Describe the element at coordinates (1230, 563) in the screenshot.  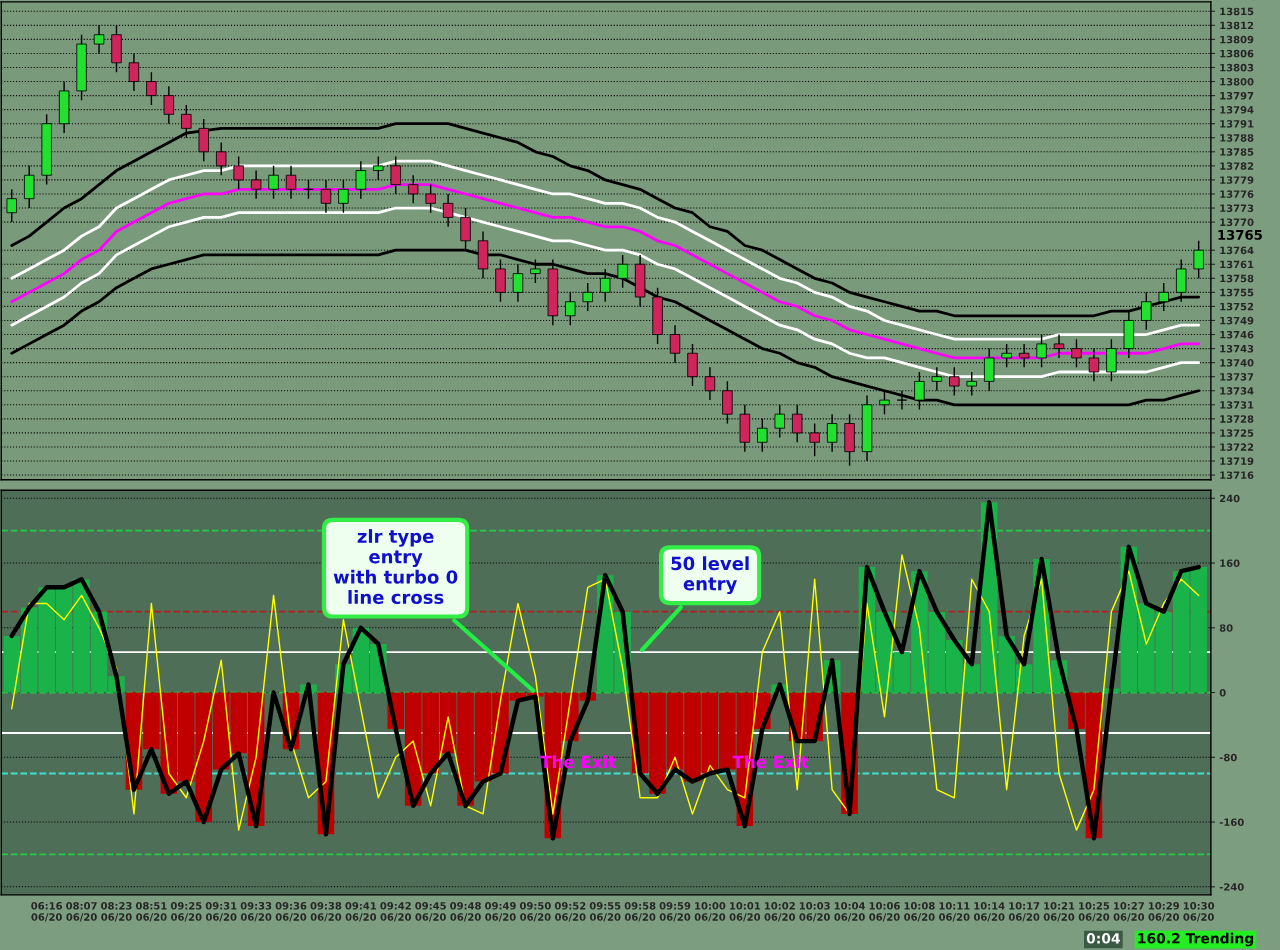
I see `y-tick-label: 160` at that location.